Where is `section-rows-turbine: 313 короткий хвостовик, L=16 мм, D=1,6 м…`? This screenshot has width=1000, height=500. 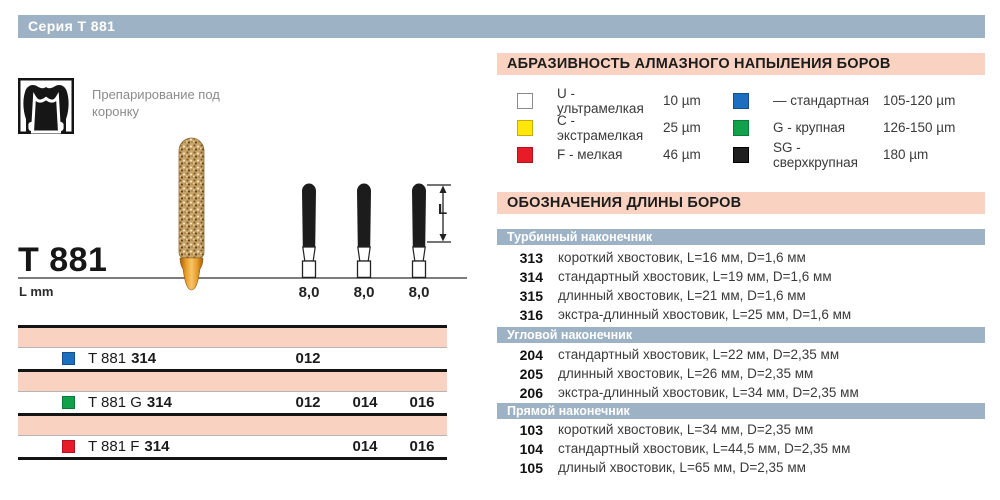
section-rows-turbine: 313 короткий хвостовик, L=16 мм, D=1,6 м… is located at coordinates (741, 286).